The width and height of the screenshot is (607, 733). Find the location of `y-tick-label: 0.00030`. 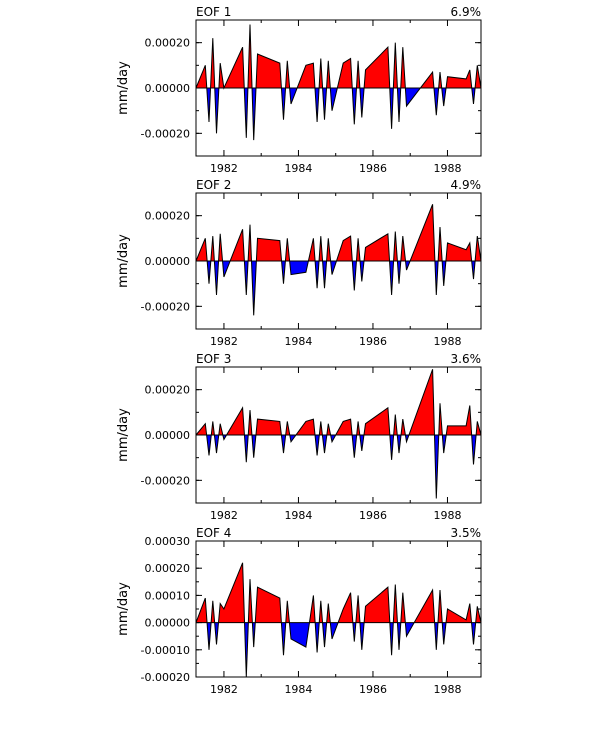

y-tick-label: 0.00030 is located at coordinates (168, 541).